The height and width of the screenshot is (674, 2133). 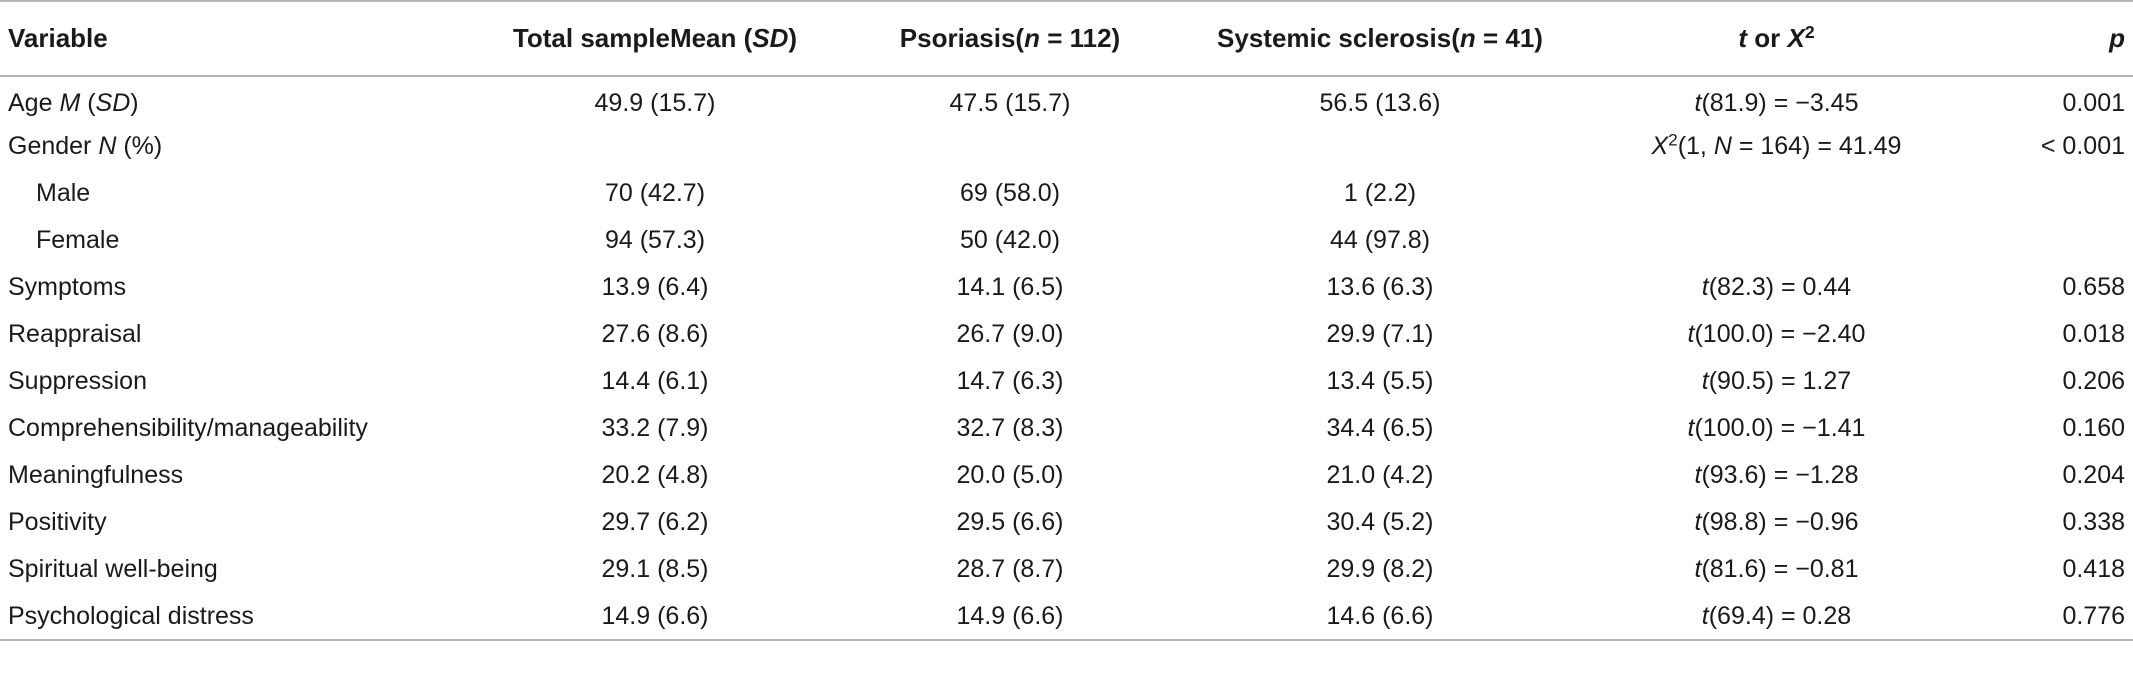 I want to click on table-row-male: Male 70 (42.7) 69 (58.0) 1 (2.2), so click(x=1066, y=193).